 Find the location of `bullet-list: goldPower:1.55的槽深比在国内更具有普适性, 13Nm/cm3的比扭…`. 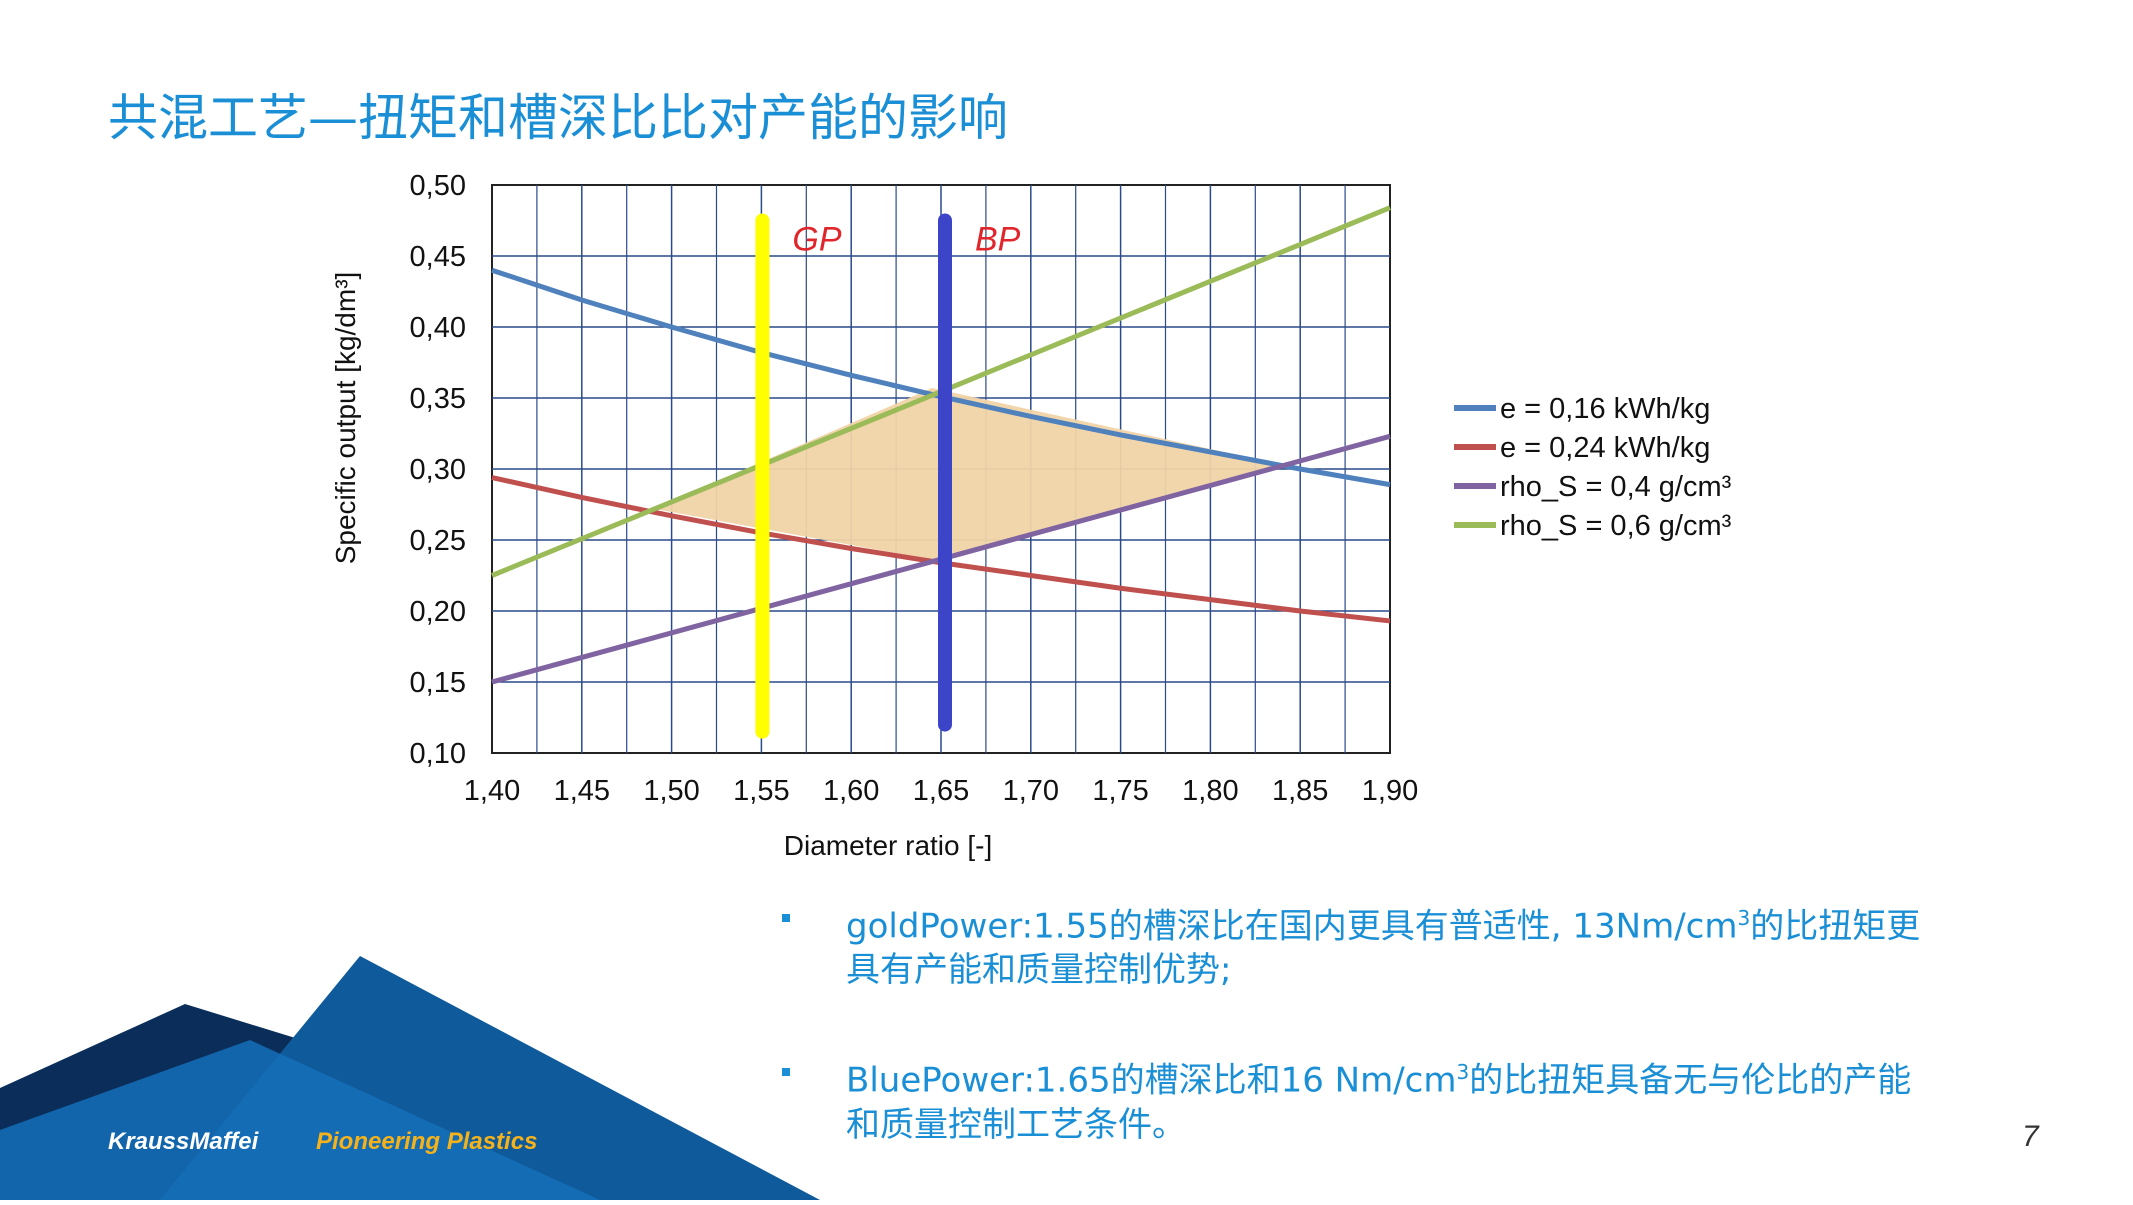

bullet-list: goldPower:1.55的槽深比在国内更具有普适性, 13Nm/cm3的比扭… is located at coordinates (1382, 1050).